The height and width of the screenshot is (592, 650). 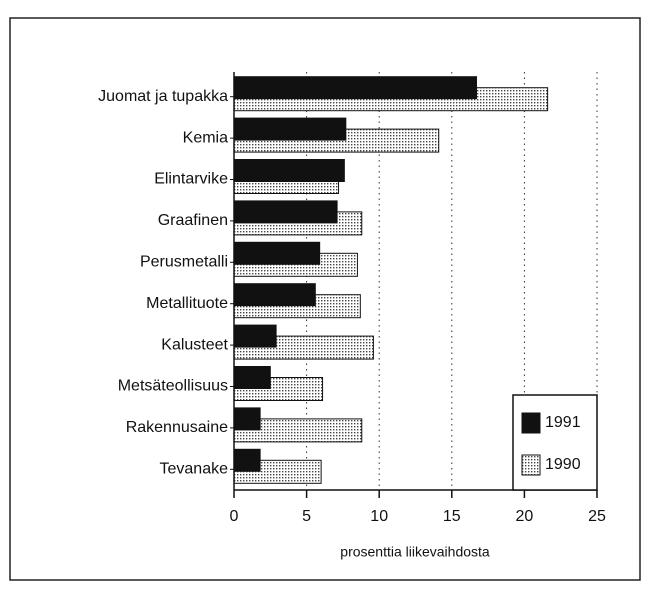 What do you see at coordinates (555, 442) in the screenshot?
I see `legend-box` at bounding box center [555, 442].